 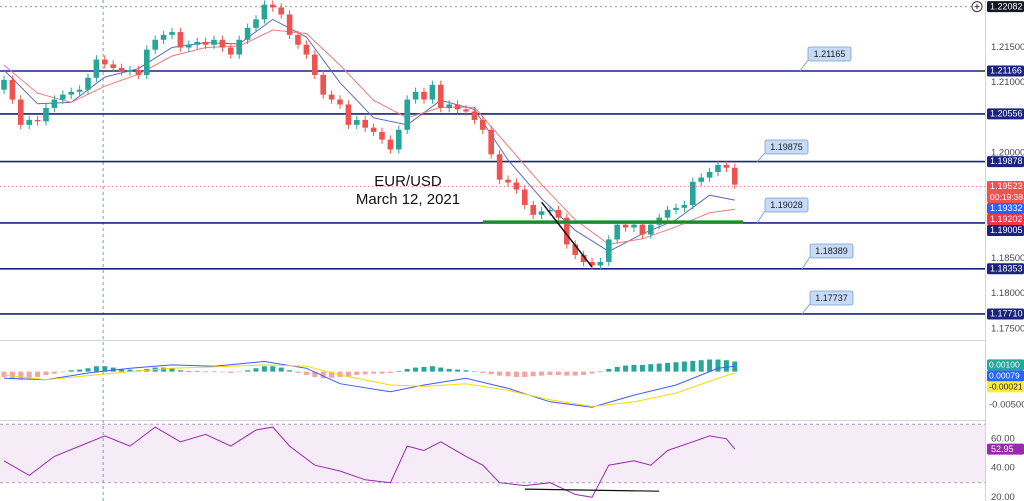 What do you see at coordinates (977, 7) in the screenshot?
I see `add-alert-icon` at bounding box center [977, 7].